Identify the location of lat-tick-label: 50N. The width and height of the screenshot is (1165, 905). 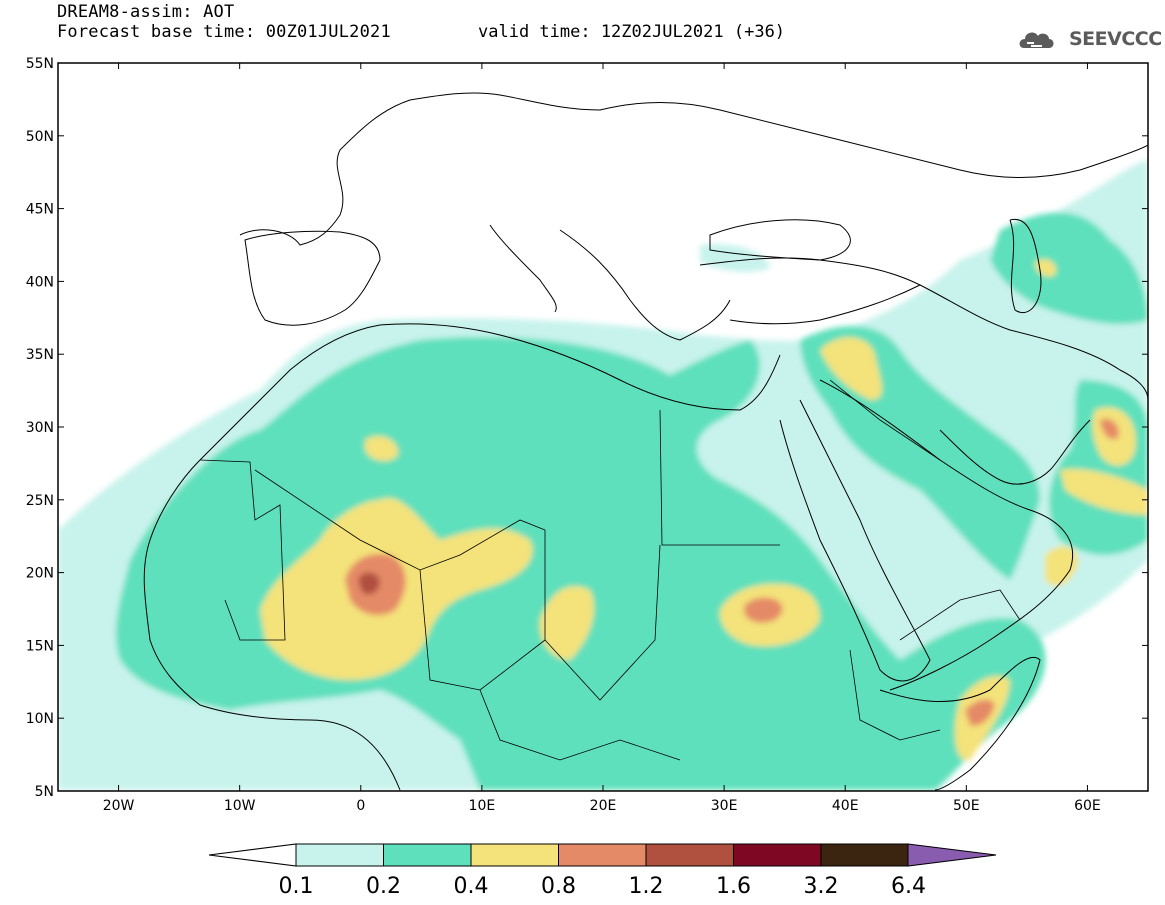
(40, 137).